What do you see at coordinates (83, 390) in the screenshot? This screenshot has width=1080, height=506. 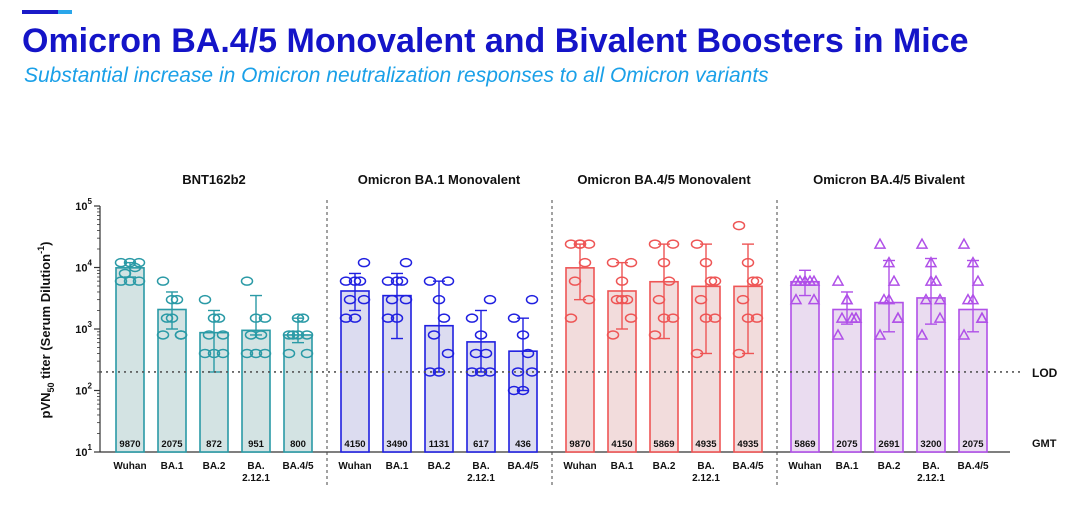 I see `y-tick-label: 10²` at bounding box center [83, 390].